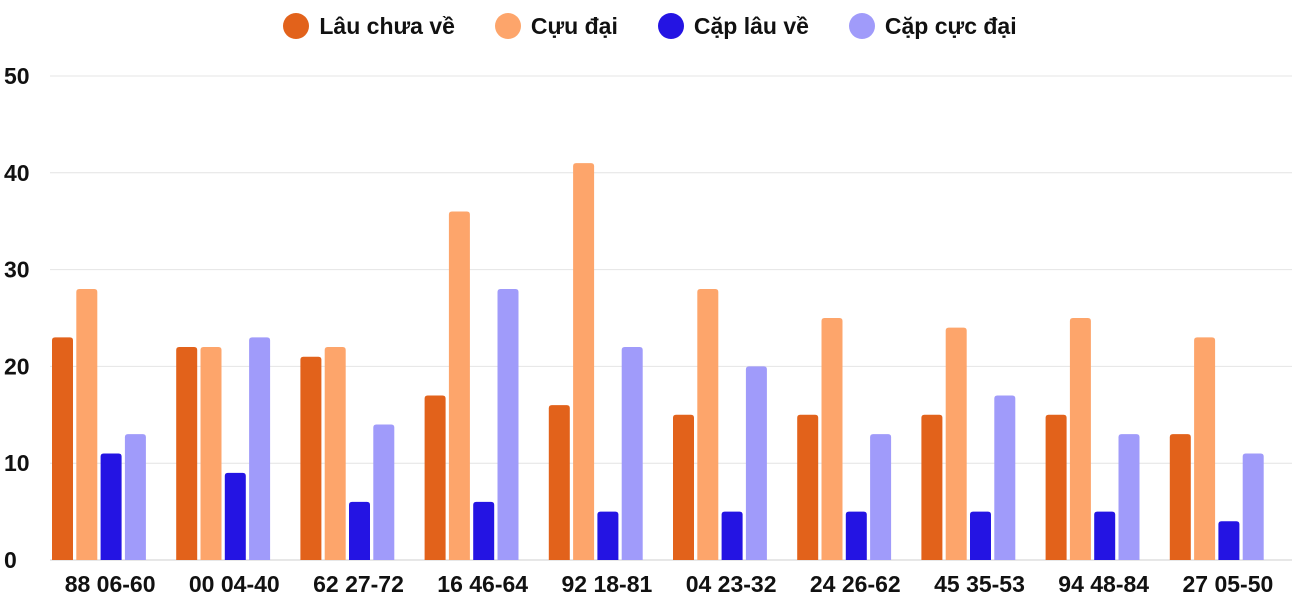 The image size is (1300, 600). I want to click on y-axis-ticks: 0 10 20 30 40 50, so click(17, 318).